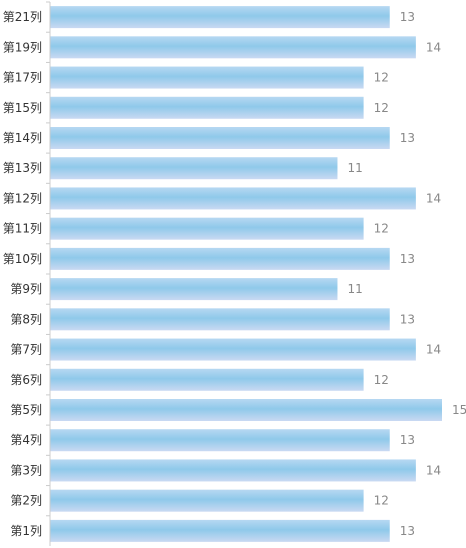 The width and height of the screenshot is (466, 548). What do you see at coordinates (22, 108) in the screenshot?
I see `category-label: 第15列` at bounding box center [22, 108].